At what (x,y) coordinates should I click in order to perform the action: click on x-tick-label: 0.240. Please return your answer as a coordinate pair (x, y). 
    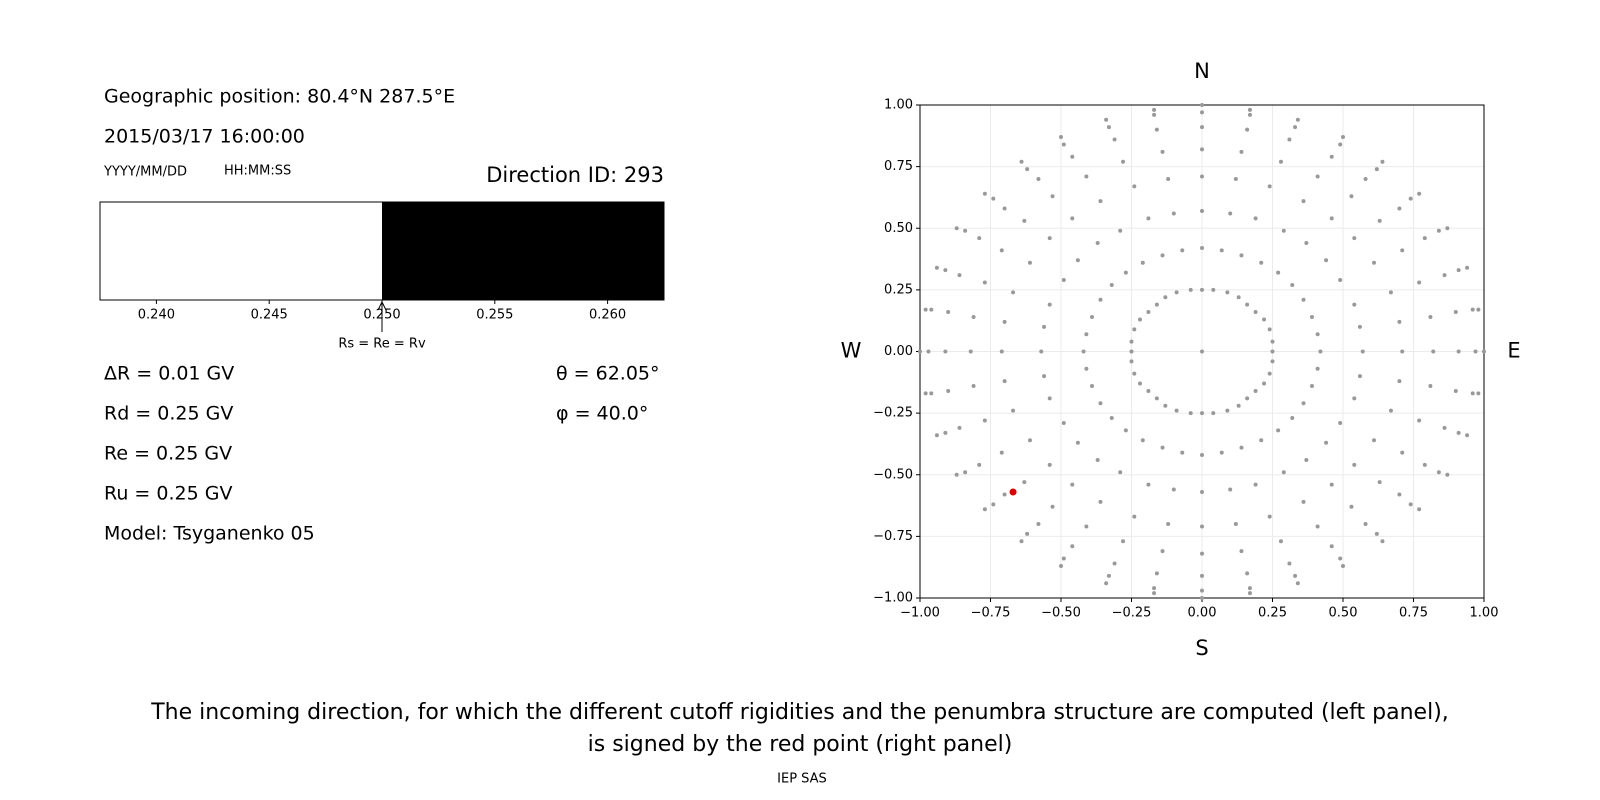
    Looking at the image, I should click on (156, 315).